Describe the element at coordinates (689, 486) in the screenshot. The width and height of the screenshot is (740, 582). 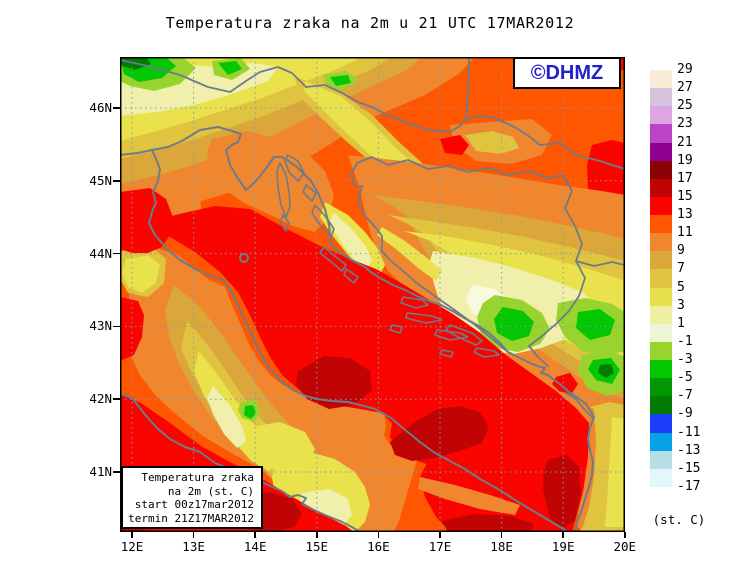
I see `colorbar-tick-label: -17` at that location.